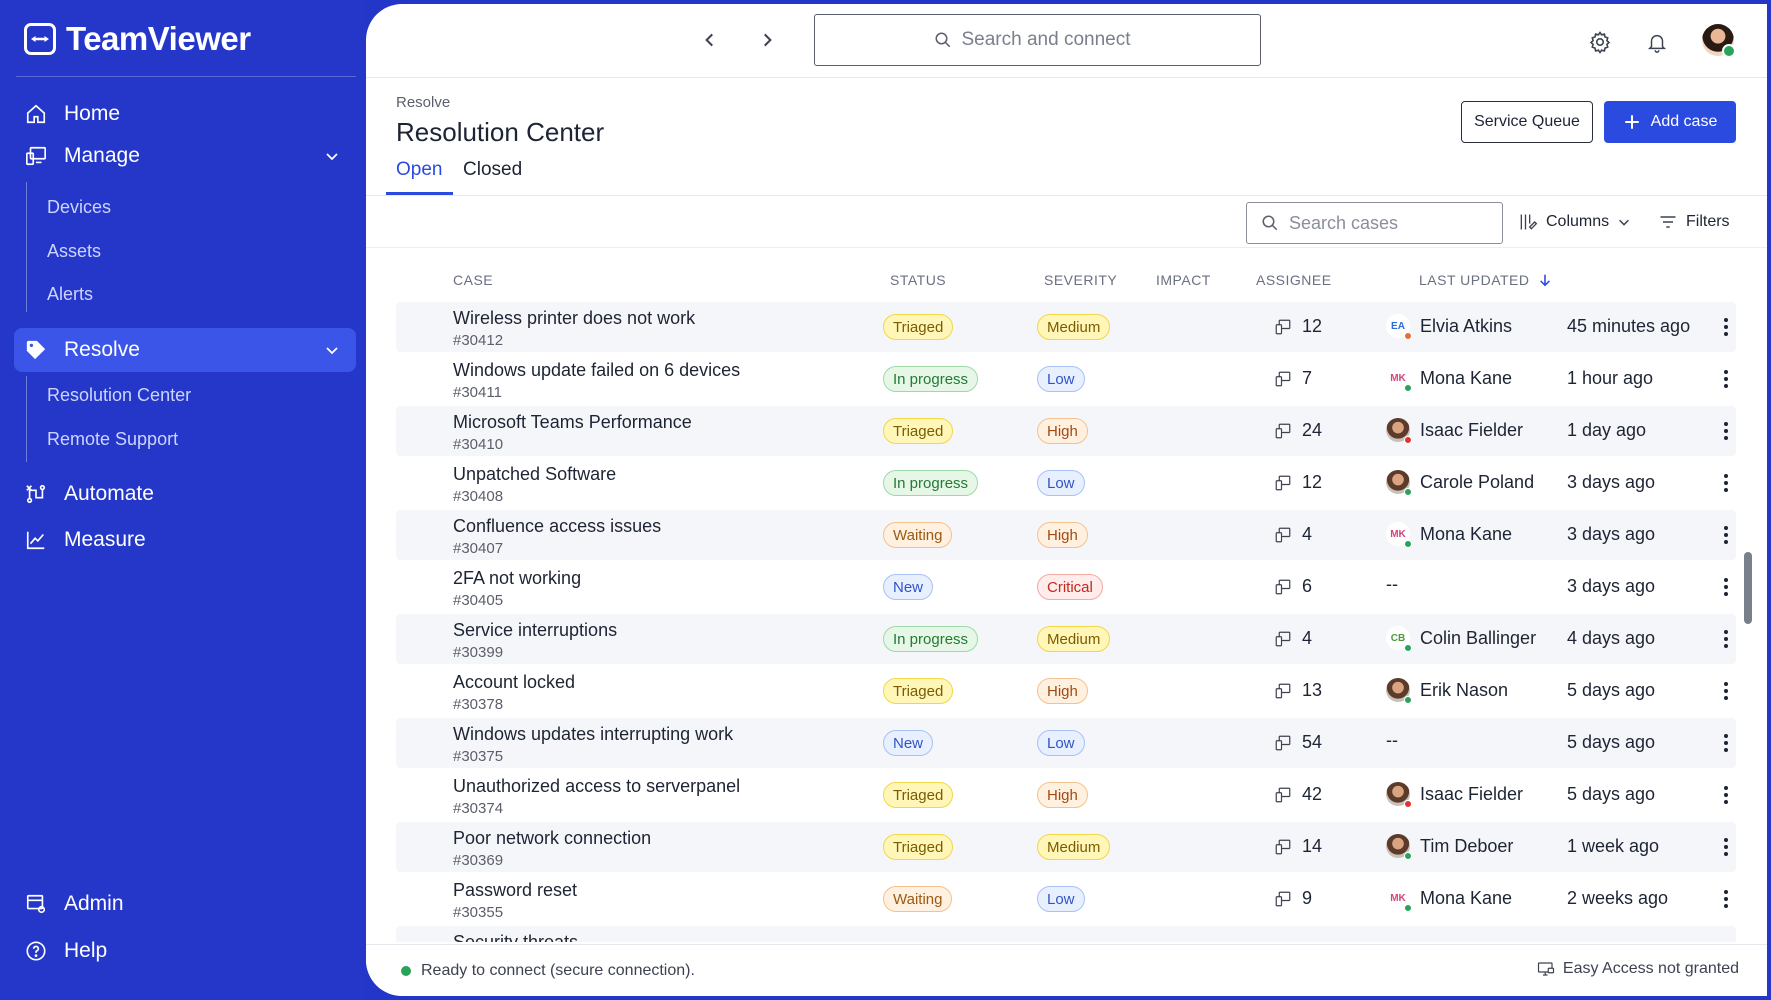 This screenshot has height=1000, width=1771. What do you see at coordinates (1312, 690) in the screenshot?
I see `impact-value: 13` at bounding box center [1312, 690].